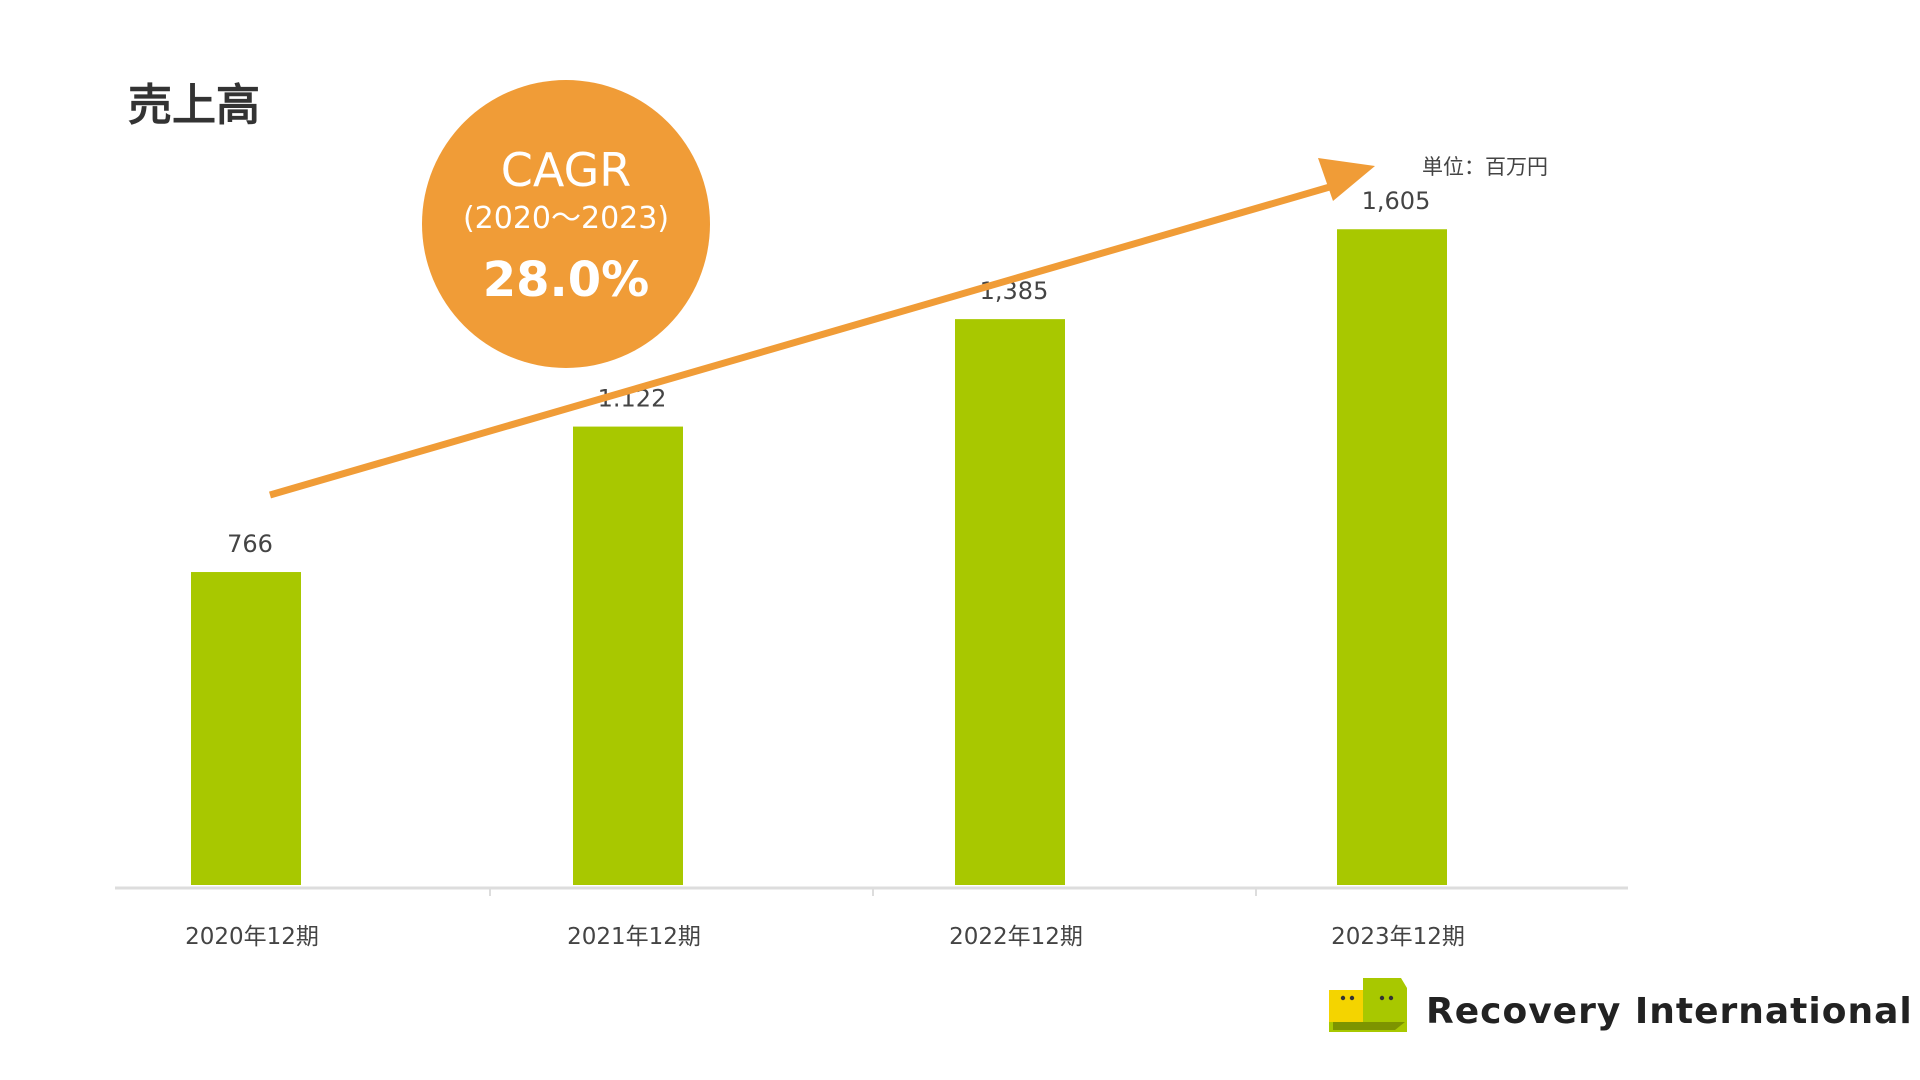 The width and height of the screenshot is (1920, 1080). Describe the element at coordinates (634, 937) in the screenshot. I see `x-tick-label-2: 2021年12期` at that location.